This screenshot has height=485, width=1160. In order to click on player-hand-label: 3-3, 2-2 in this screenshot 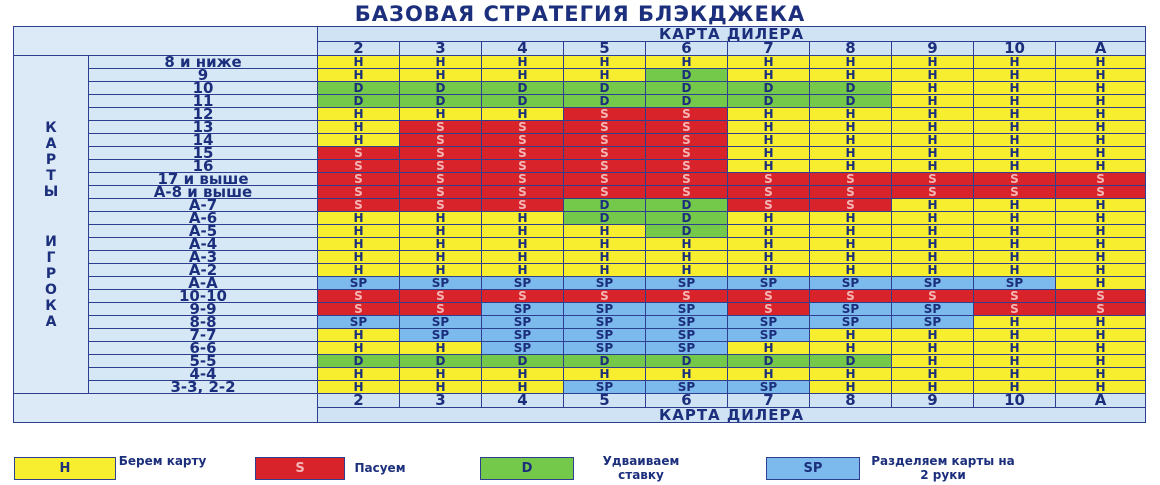, I will do `click(203, 387)`.